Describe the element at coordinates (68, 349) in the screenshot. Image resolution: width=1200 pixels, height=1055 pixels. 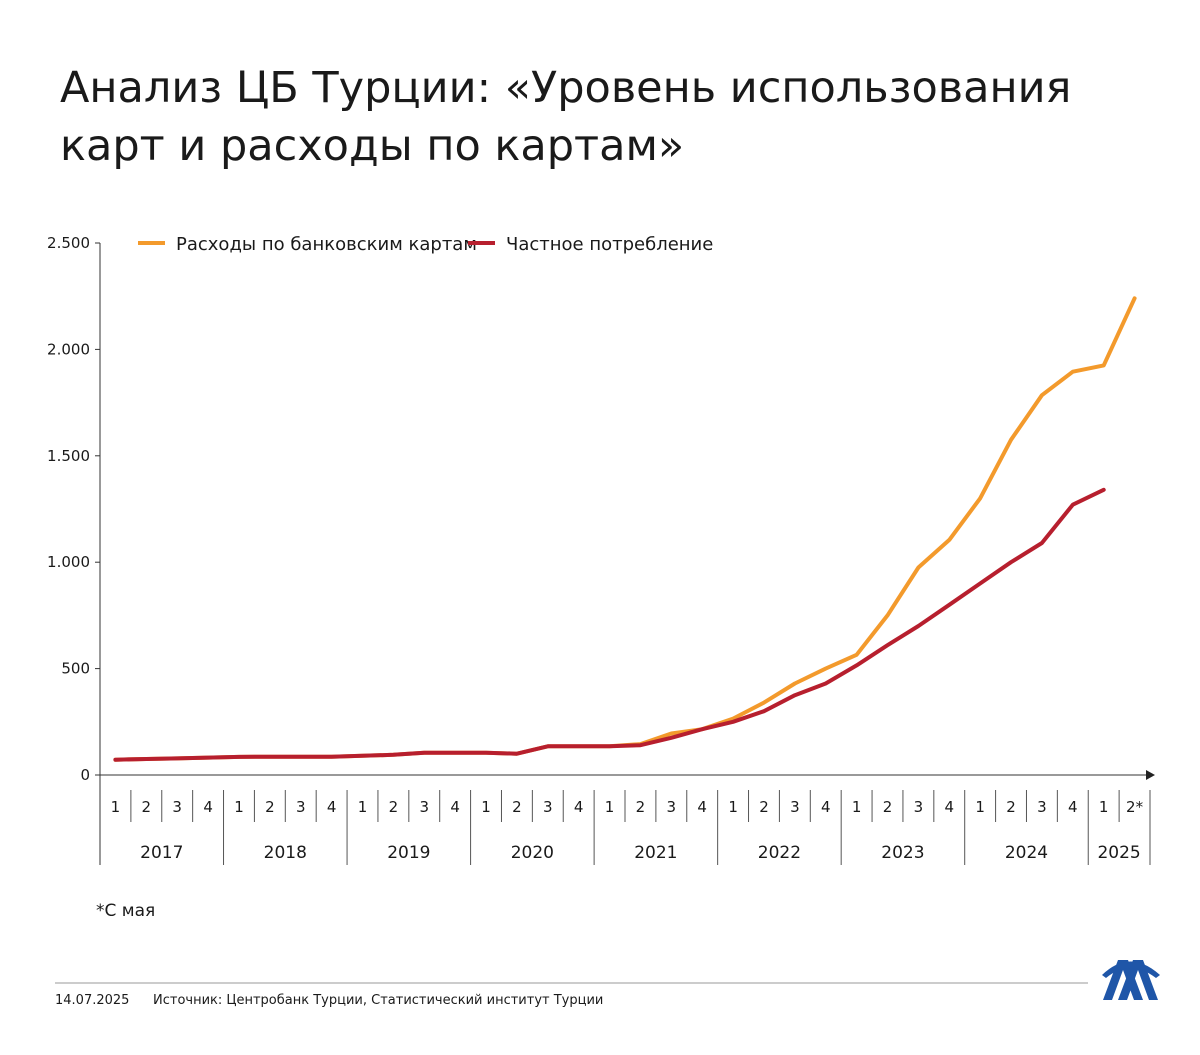
I see `y-tick-label: 2.000` at that location.